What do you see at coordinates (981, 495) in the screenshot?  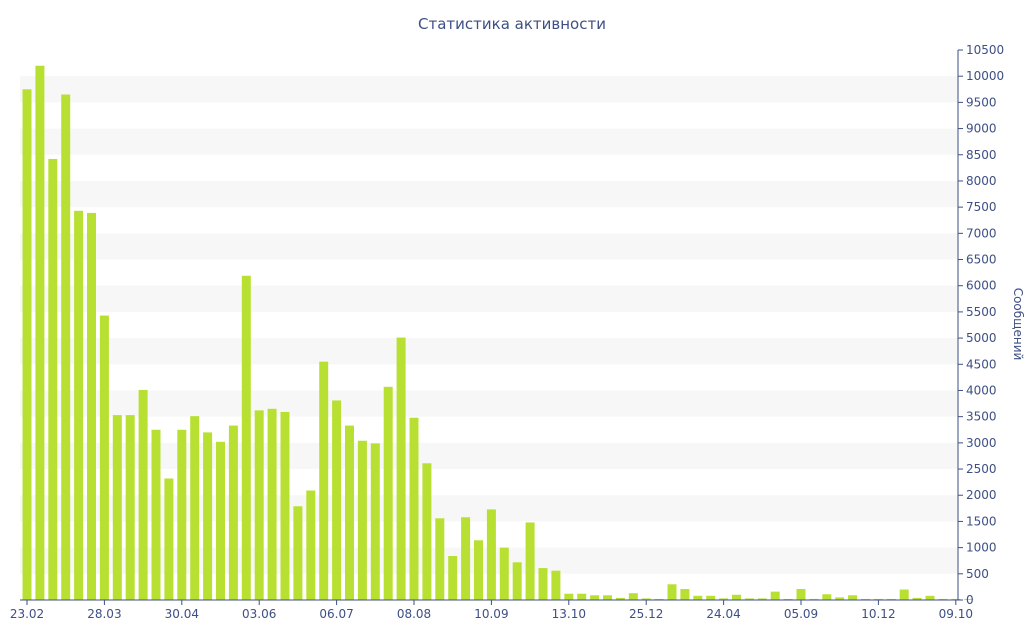 I see `y-tick-label: 2000` at bounding box center [981, 495].